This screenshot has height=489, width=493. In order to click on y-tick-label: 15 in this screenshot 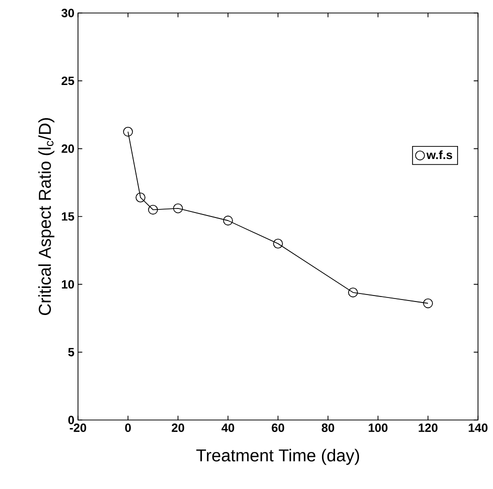, I will do `click(68, 216)`.